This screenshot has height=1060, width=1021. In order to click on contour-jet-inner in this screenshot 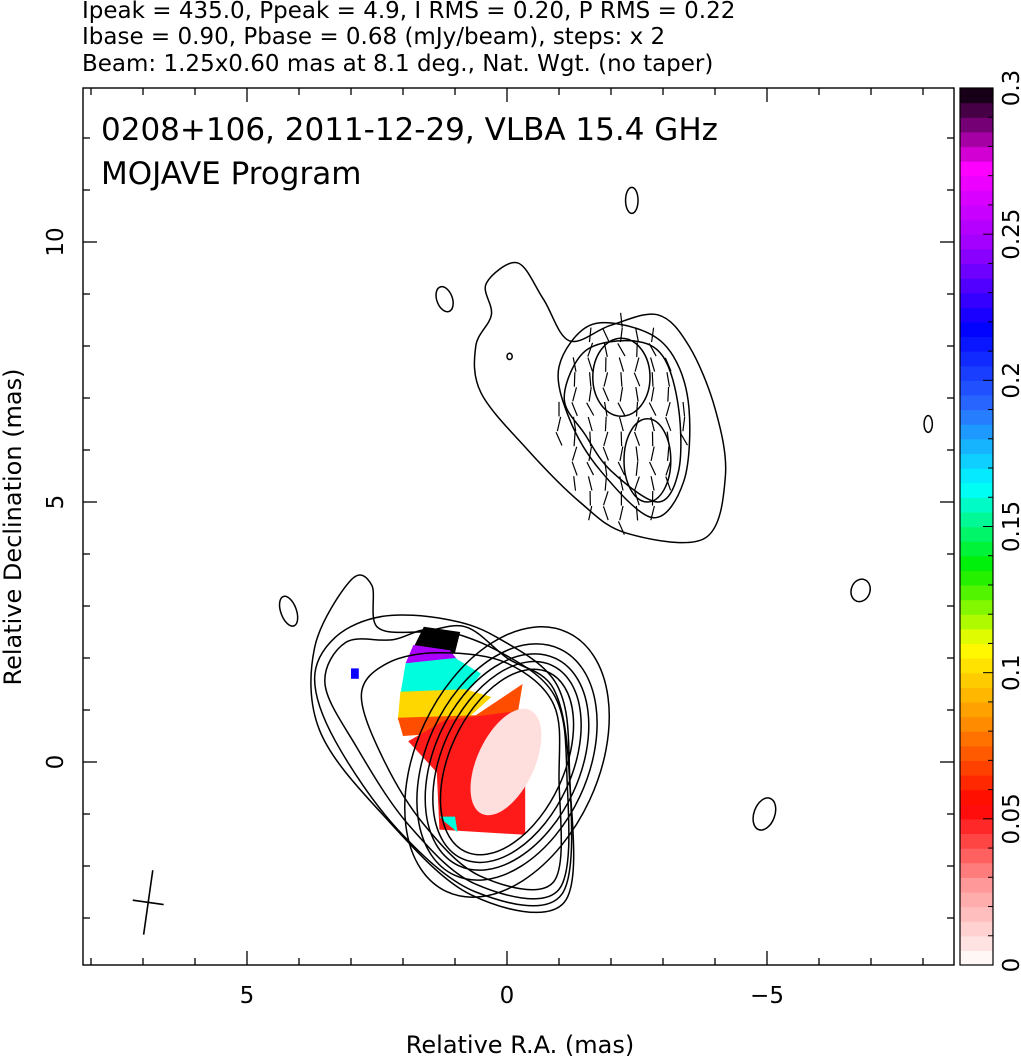, I will do `click(622, 421)`.